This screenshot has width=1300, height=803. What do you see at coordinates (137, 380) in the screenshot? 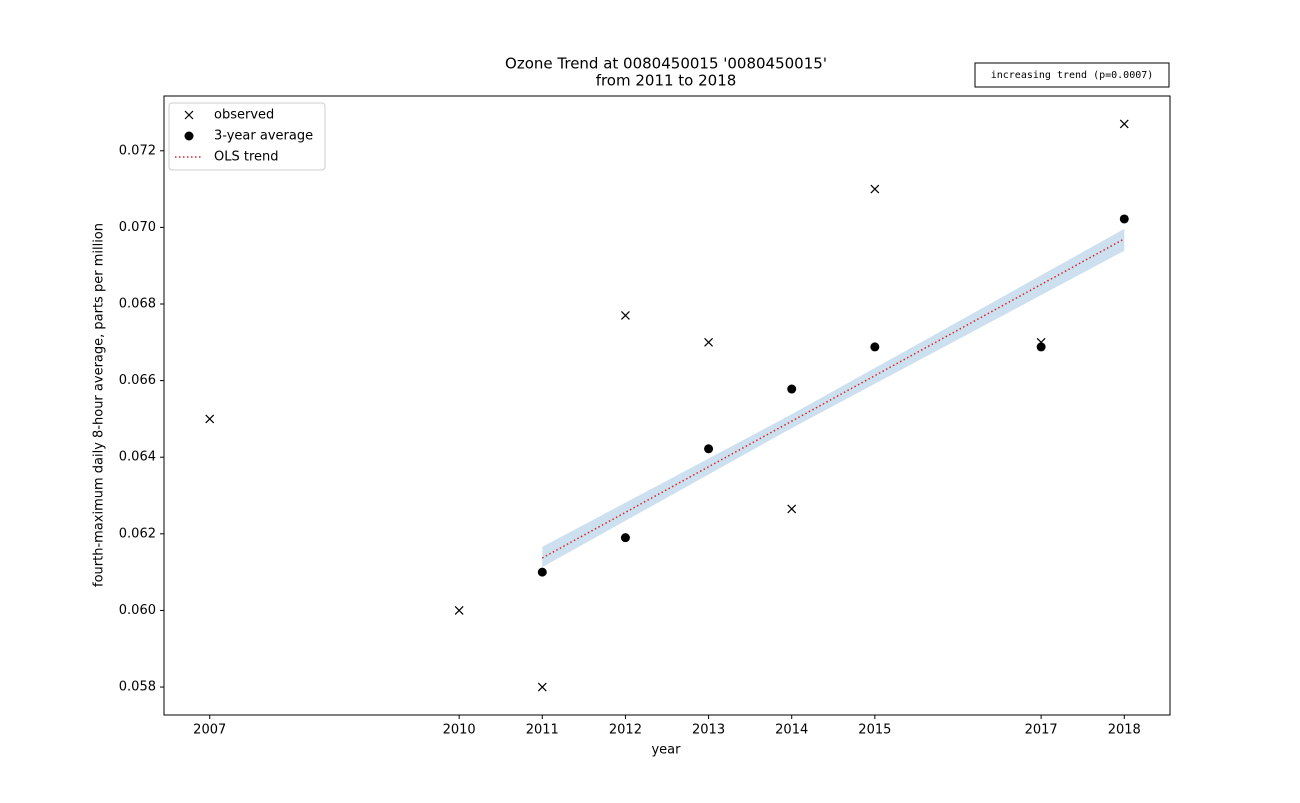
I see `y-tick-label: 0.066` at bounding box center [137, 380].